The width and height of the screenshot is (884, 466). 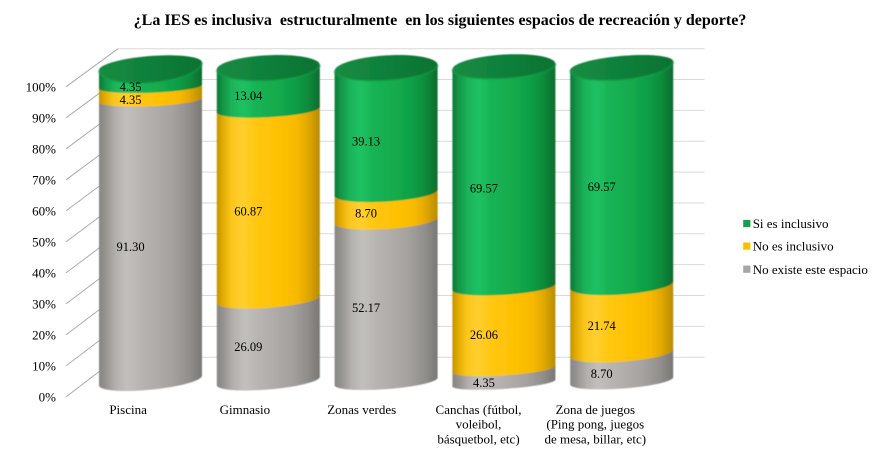 What do you see at coordinates (41, 86) in the screenshot?
I see `svg-text: 100%` at bounding box center [41, 86].